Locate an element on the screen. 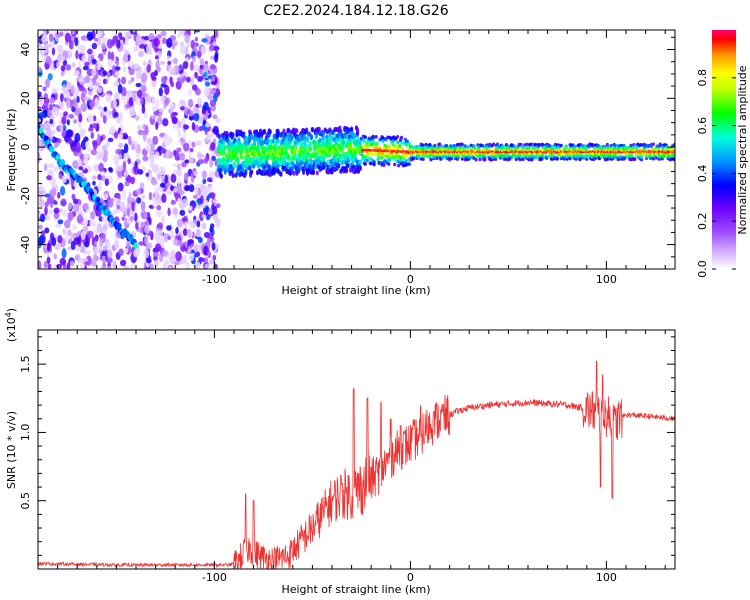  y-tick-label: -40 is located at coordinates (25, 245).